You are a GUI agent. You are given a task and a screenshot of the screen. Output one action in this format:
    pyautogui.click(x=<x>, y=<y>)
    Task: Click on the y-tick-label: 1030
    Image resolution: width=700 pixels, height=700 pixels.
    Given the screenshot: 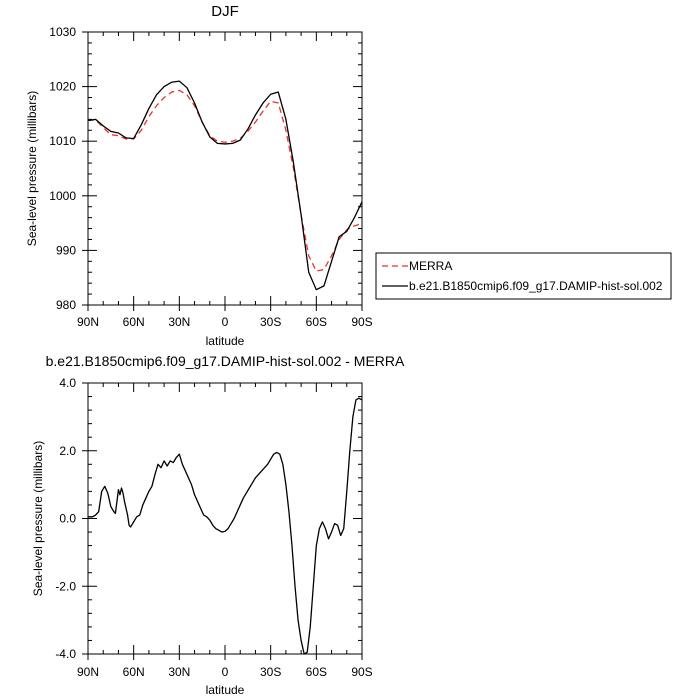 What is the action you would take?
    pyautogui.click(x=62, y=32)
    